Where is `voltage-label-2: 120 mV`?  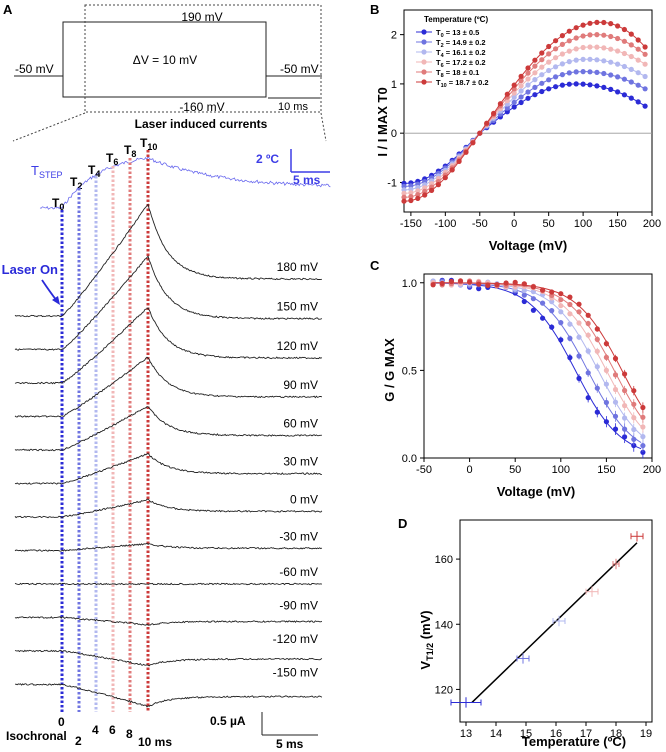
voltage-label-2: 120 mV is located at coordinates (297, 346).